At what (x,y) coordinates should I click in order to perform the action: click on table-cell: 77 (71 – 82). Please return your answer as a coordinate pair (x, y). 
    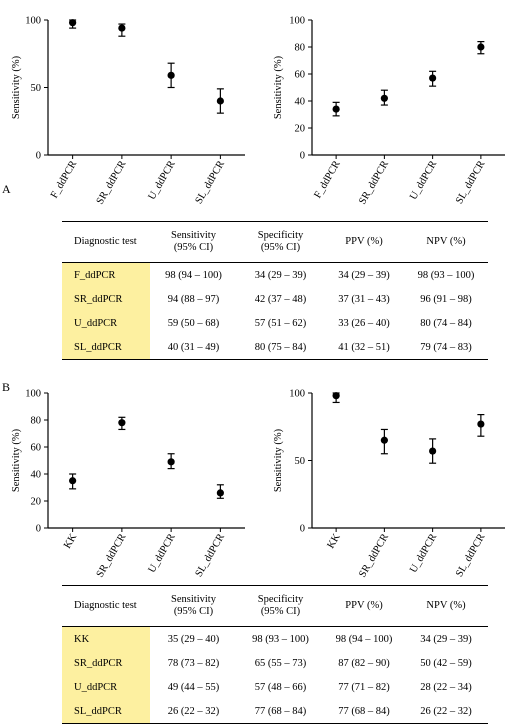
    Looking at the image, I should click on (364, 687).